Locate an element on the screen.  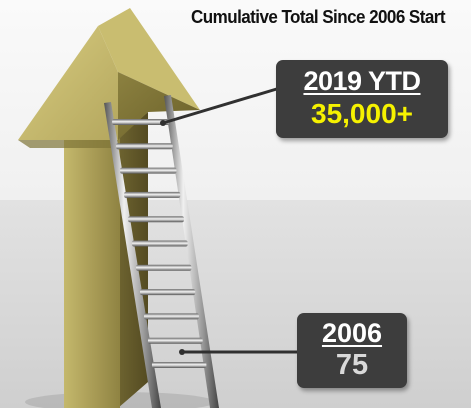
callout-heading: 2019 YTD is located at coordinates (362, 81).